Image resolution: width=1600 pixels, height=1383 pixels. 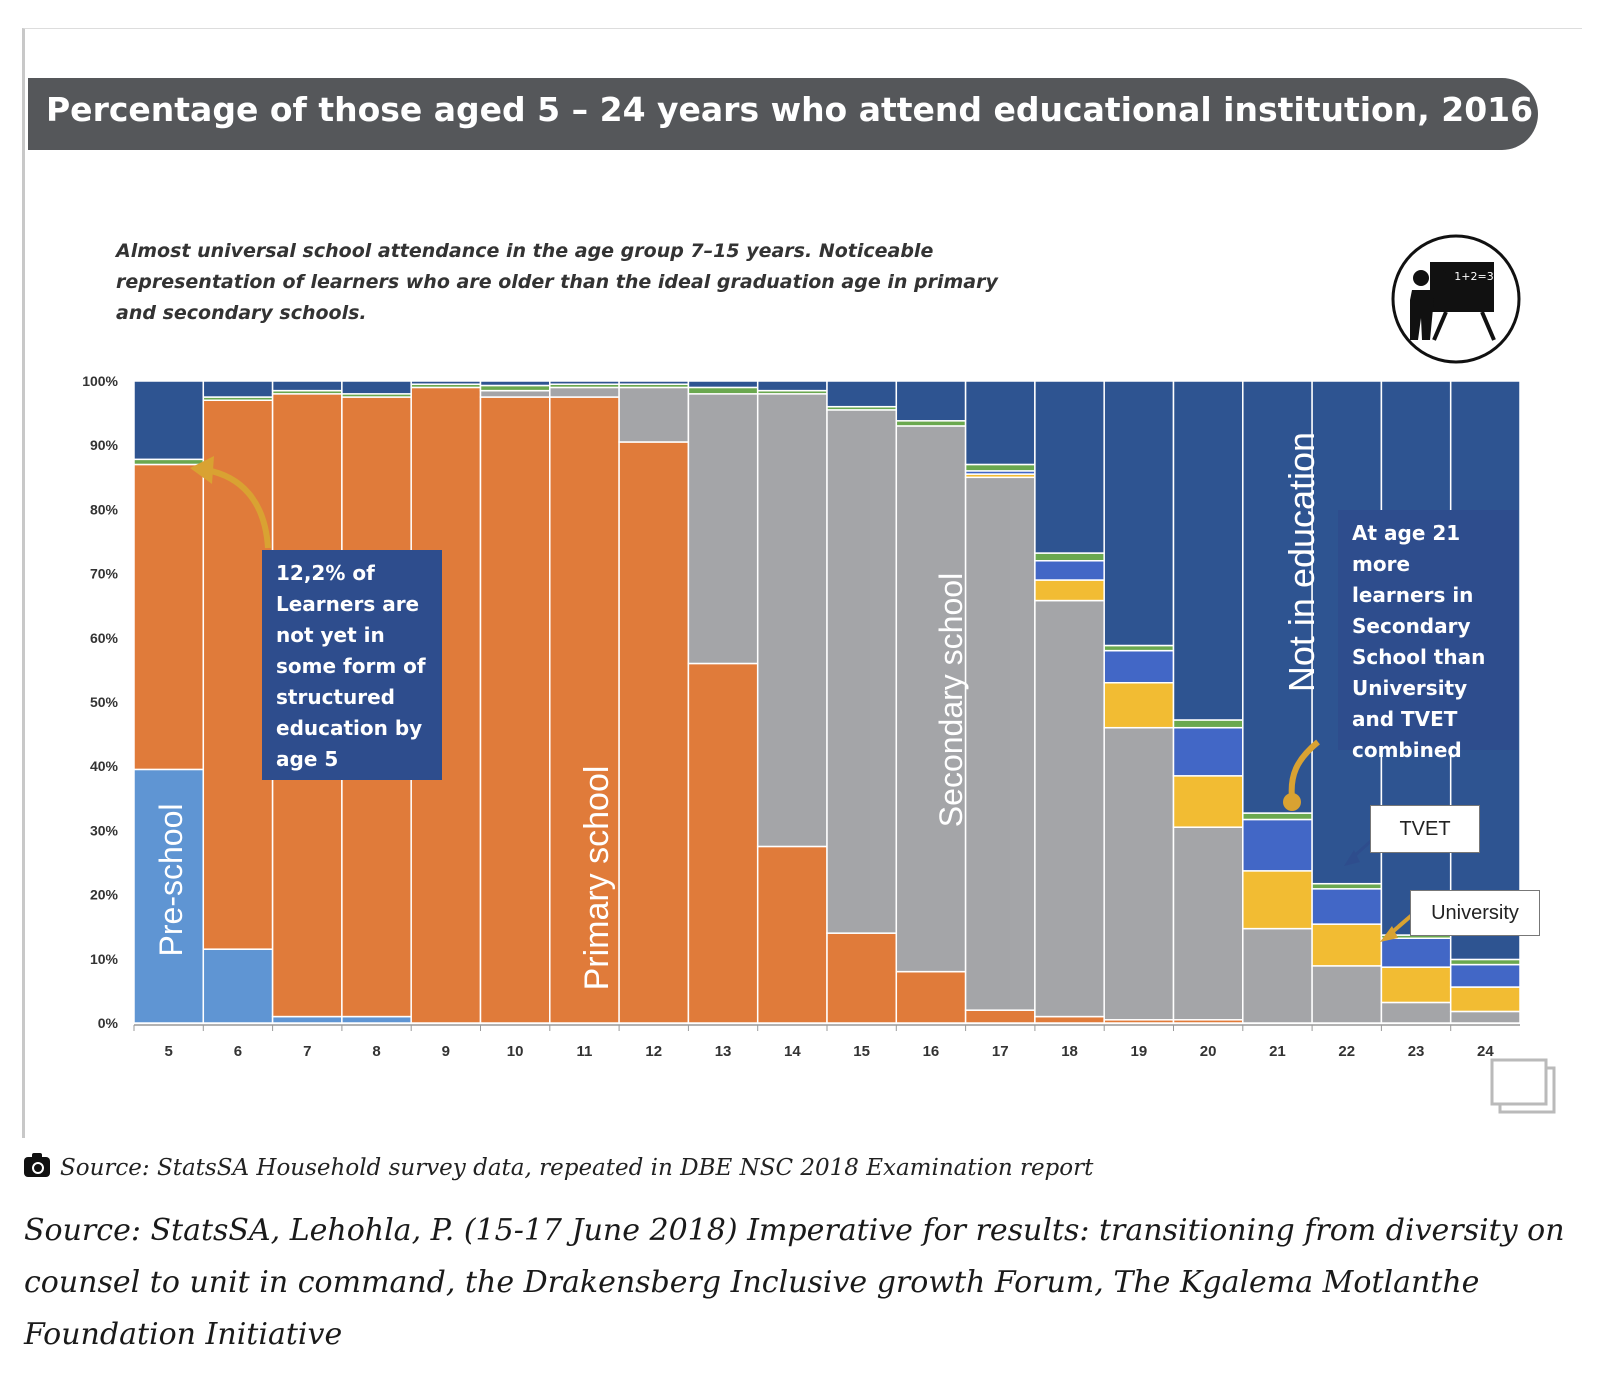 What do you see at coordinates (862, 394) in the screenshot?
I see `bar-segment-age-15-not_in_education` at bounding box center [862, 394].